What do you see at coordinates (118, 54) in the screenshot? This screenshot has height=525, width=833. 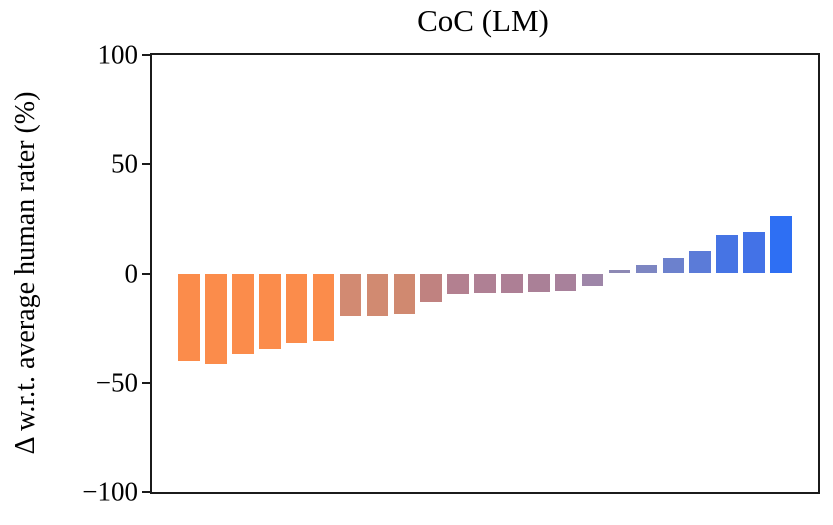 I see `y-tick-label: 100` at bounding box center [118, 54].